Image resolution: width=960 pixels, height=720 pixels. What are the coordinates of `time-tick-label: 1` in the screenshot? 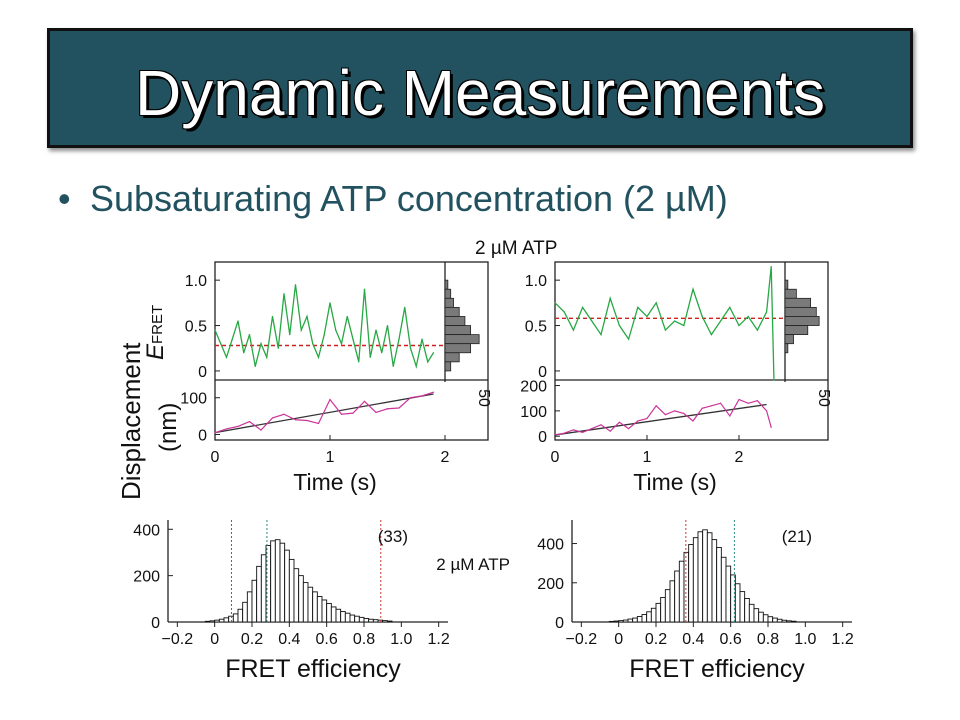 It's located at (647, 457).